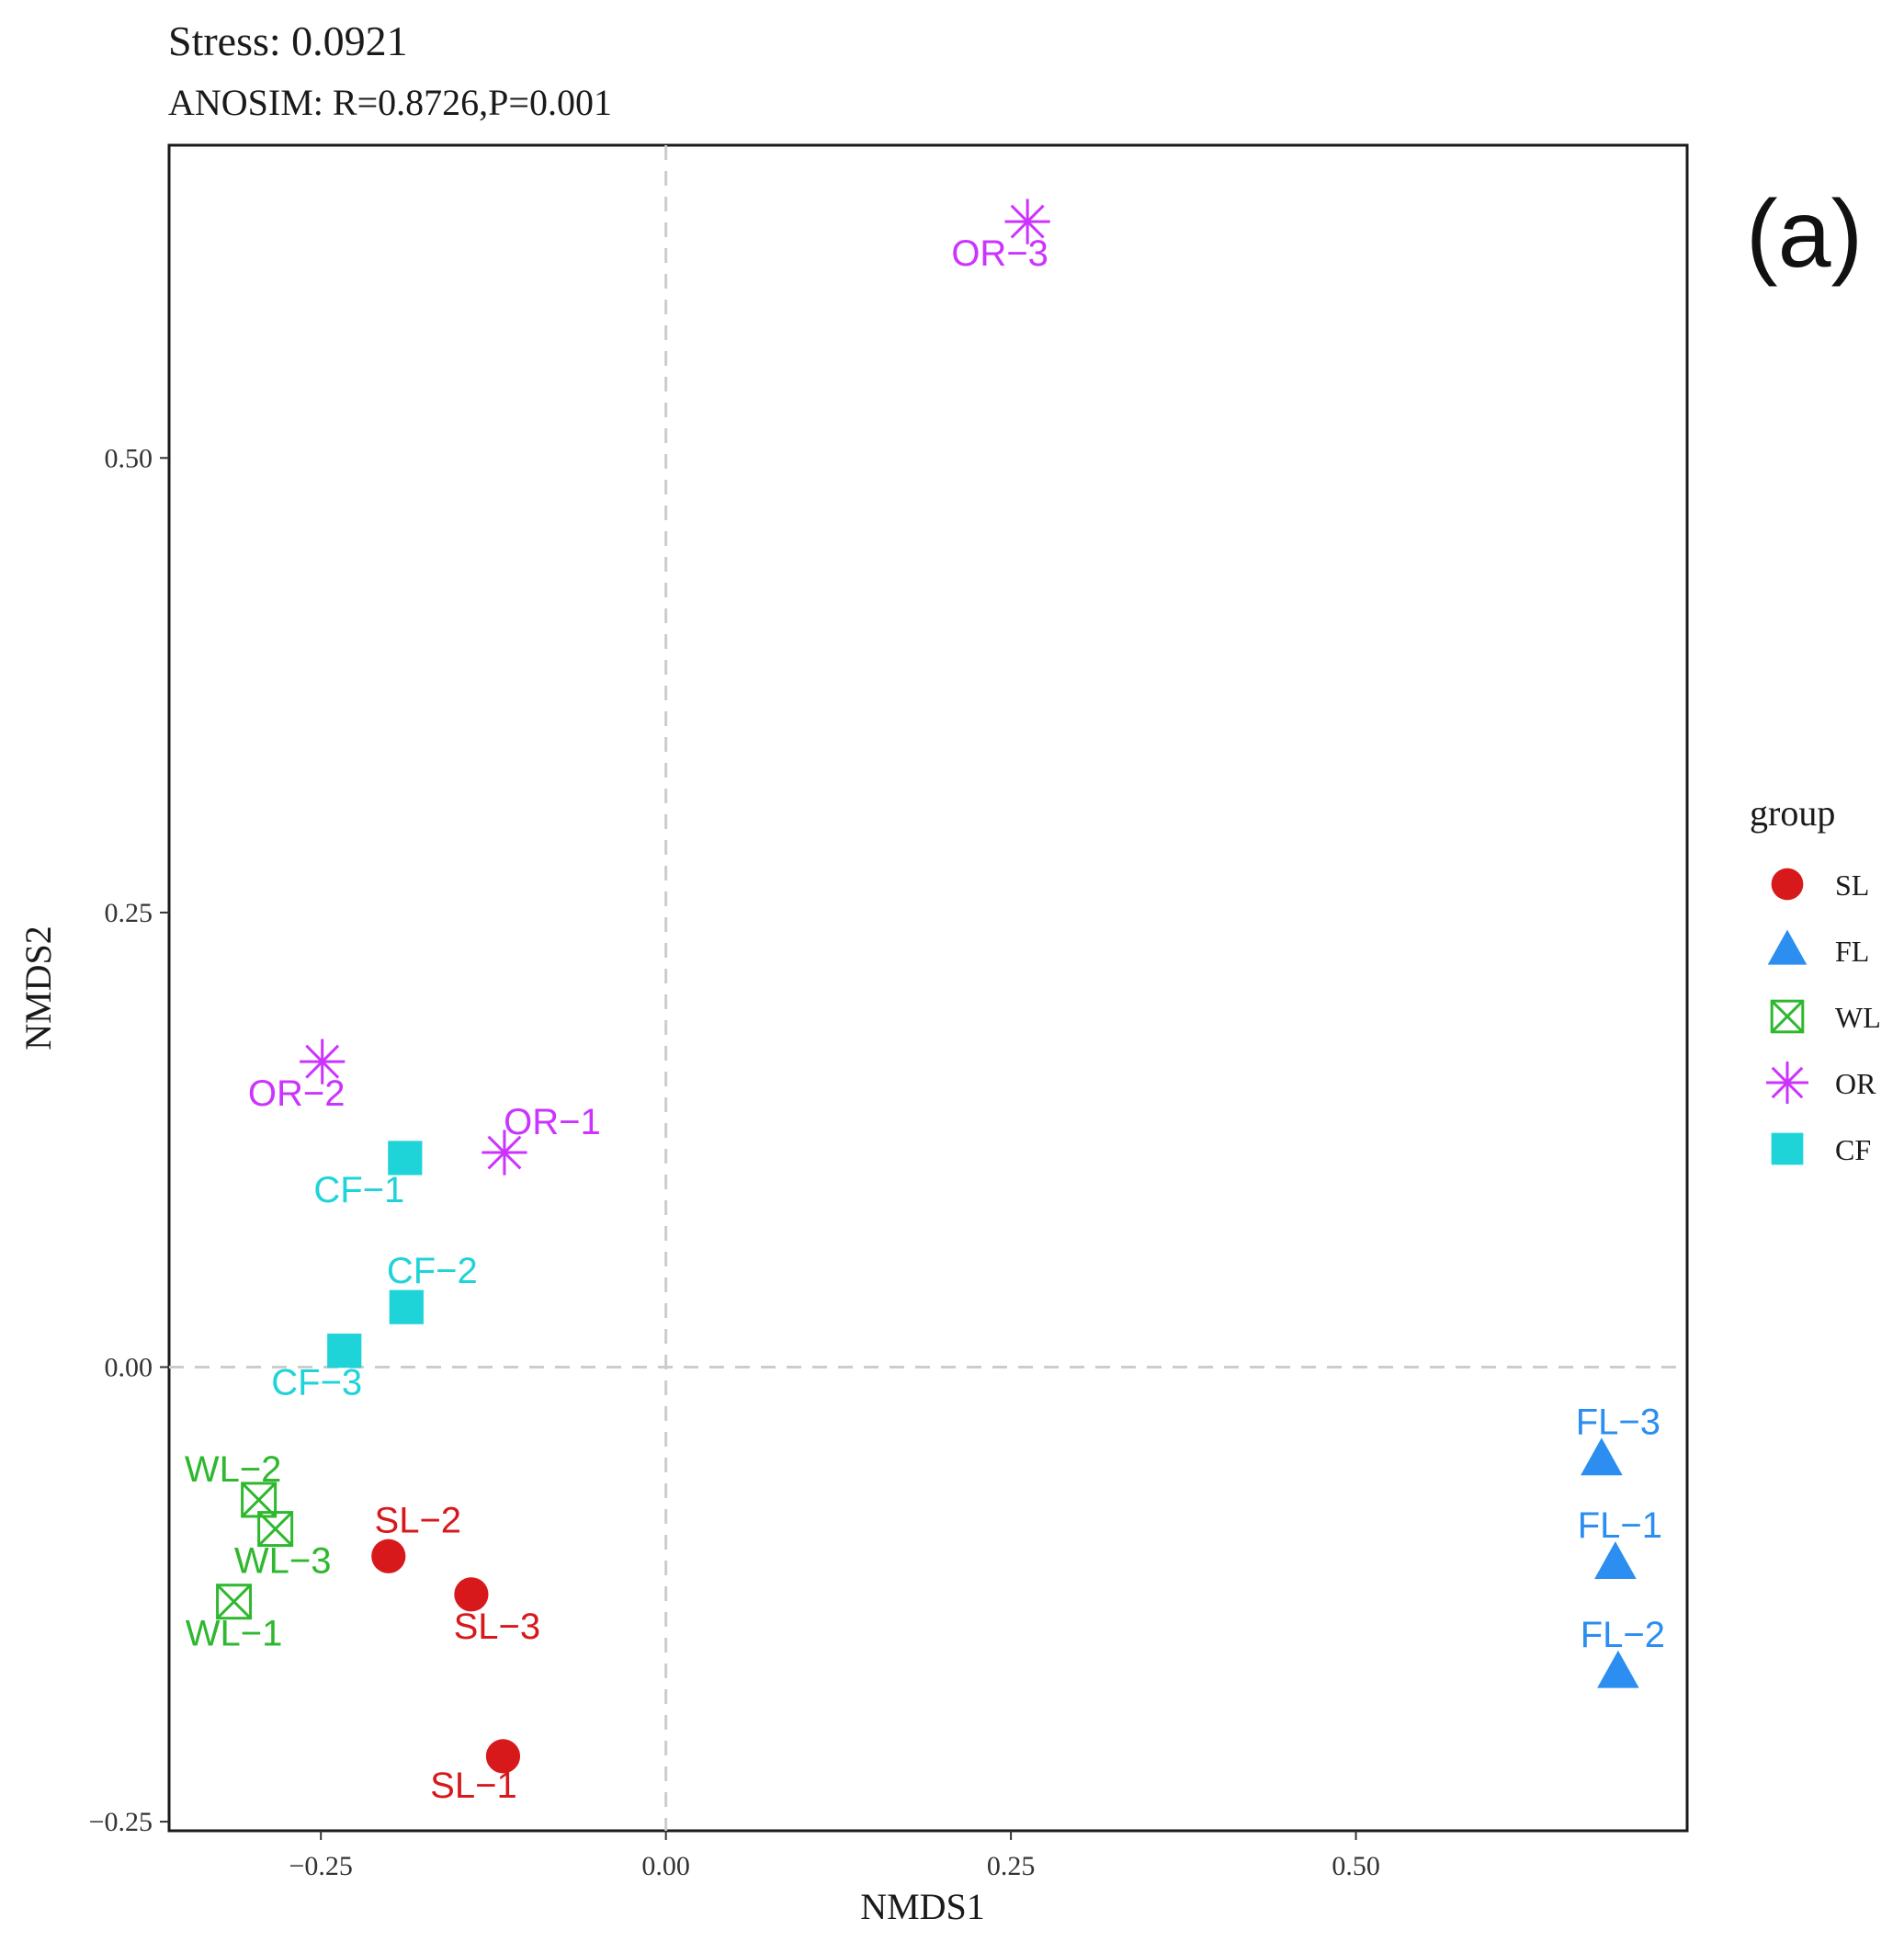 The height and width of the screenshot is (1953, 1904). I want to click on y-tick-label: 0.00, so click(129, 1368).